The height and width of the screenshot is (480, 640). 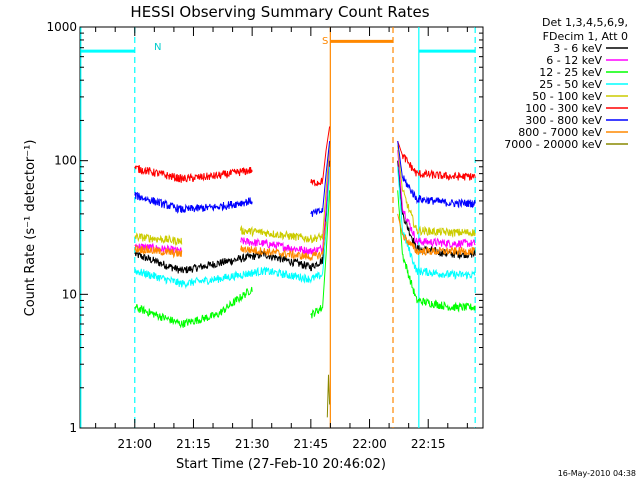 I want to click on x-tick-label: 21:45, so click(x=311, y=444).